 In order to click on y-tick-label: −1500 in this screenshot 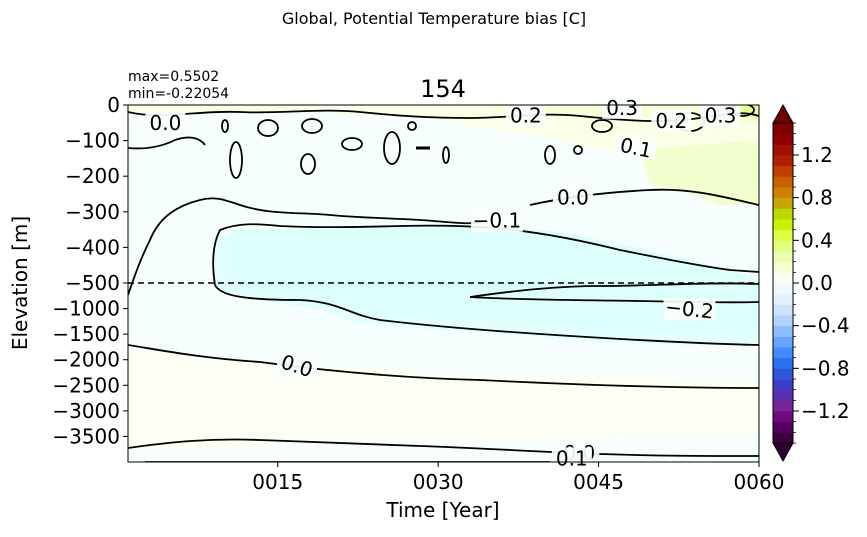, I will do `click(86, 334)`.